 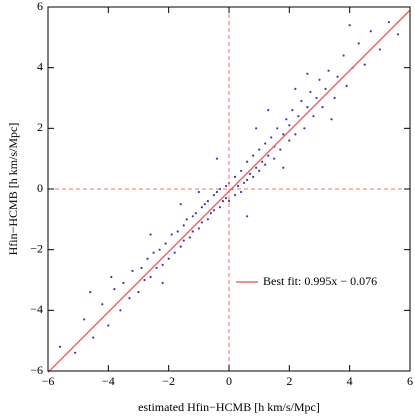 I want to click on y-axis-label: Hfin−HCMB [h km/s/Mpc], so click(x=13, y=189).